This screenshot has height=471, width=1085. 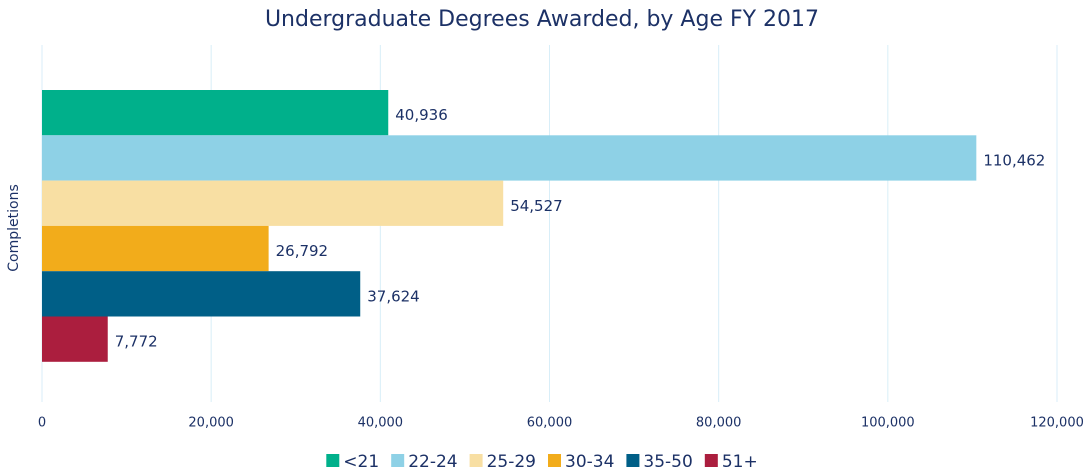 What do you see at coordinates (536, 206) in the screenshot?
I see `data-label: 54,527` at bounding box center [536, 206].